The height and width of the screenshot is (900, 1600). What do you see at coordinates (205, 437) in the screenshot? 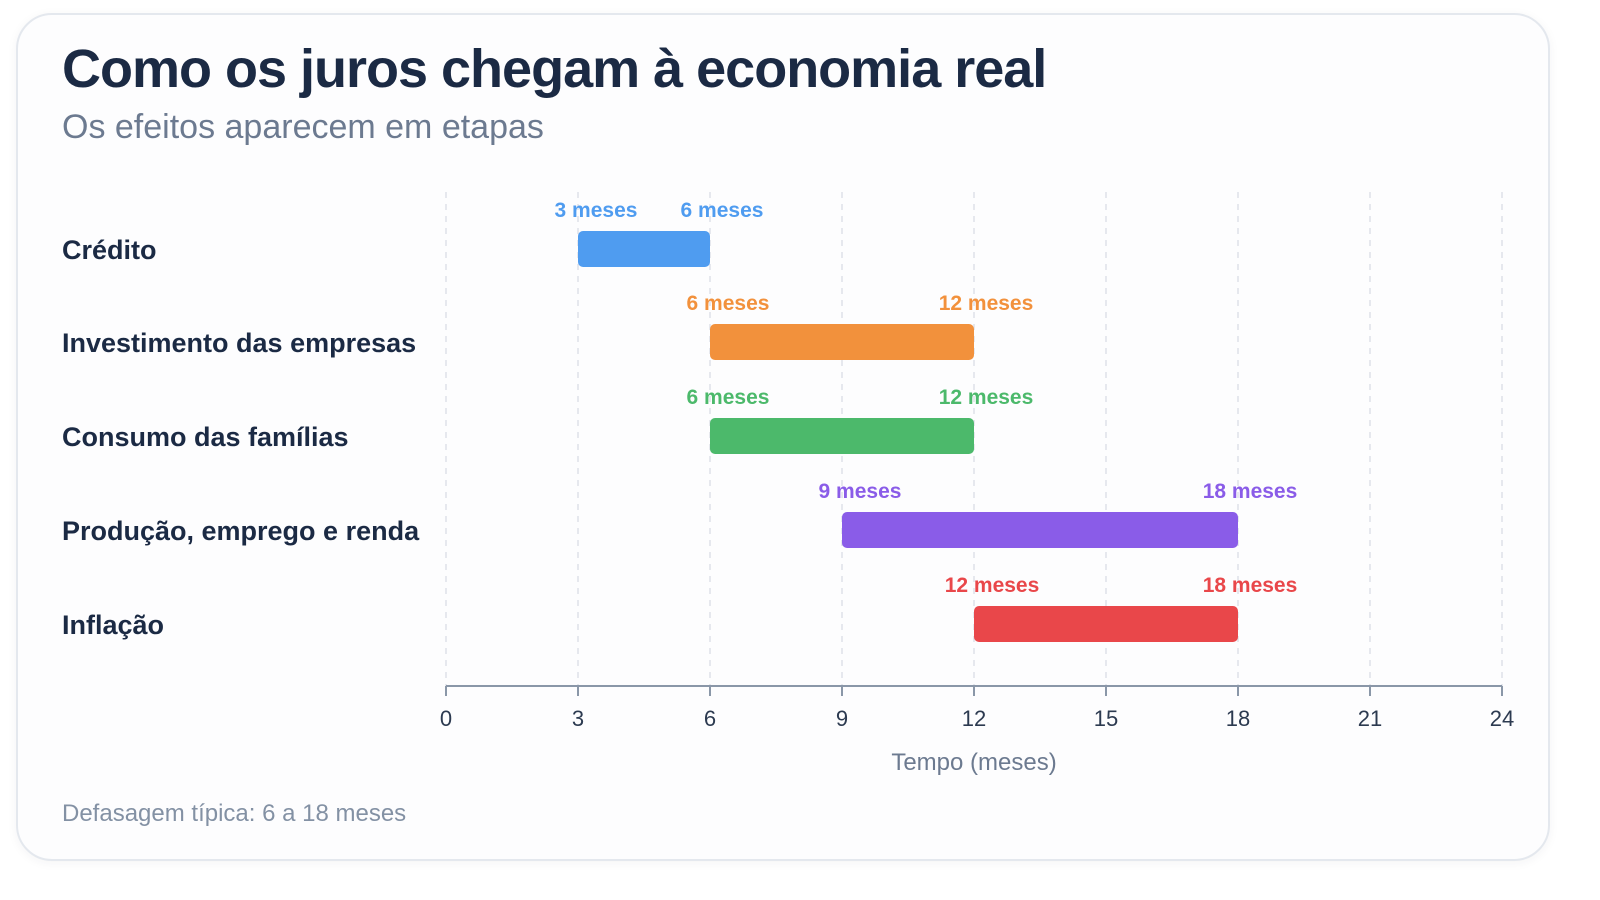
I see `category-label: Consumo das famílias` at bounding box center [205, 437].